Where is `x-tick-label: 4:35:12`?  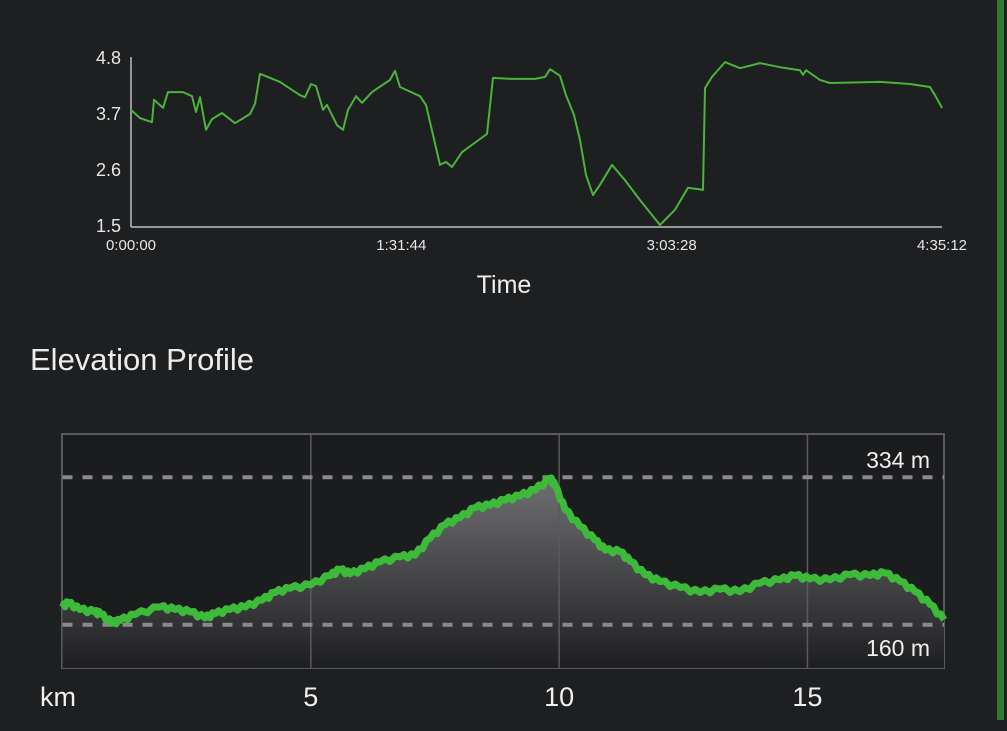
x-tick-label: 4:35:12 is located at coordinates (942, 245).